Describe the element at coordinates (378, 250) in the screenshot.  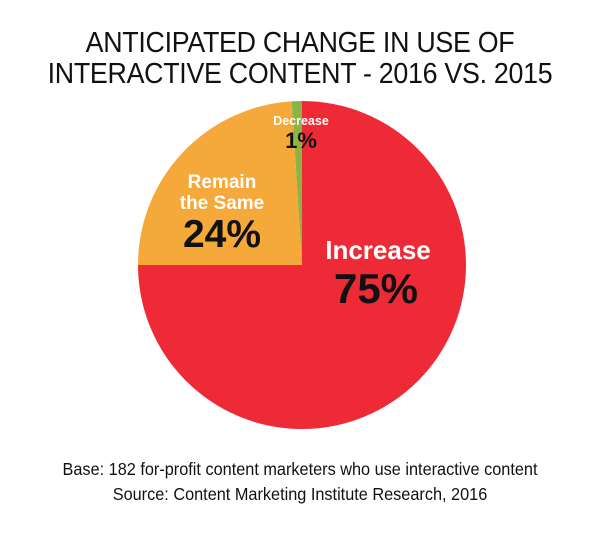
I see `increase-label: Increase` at that location.